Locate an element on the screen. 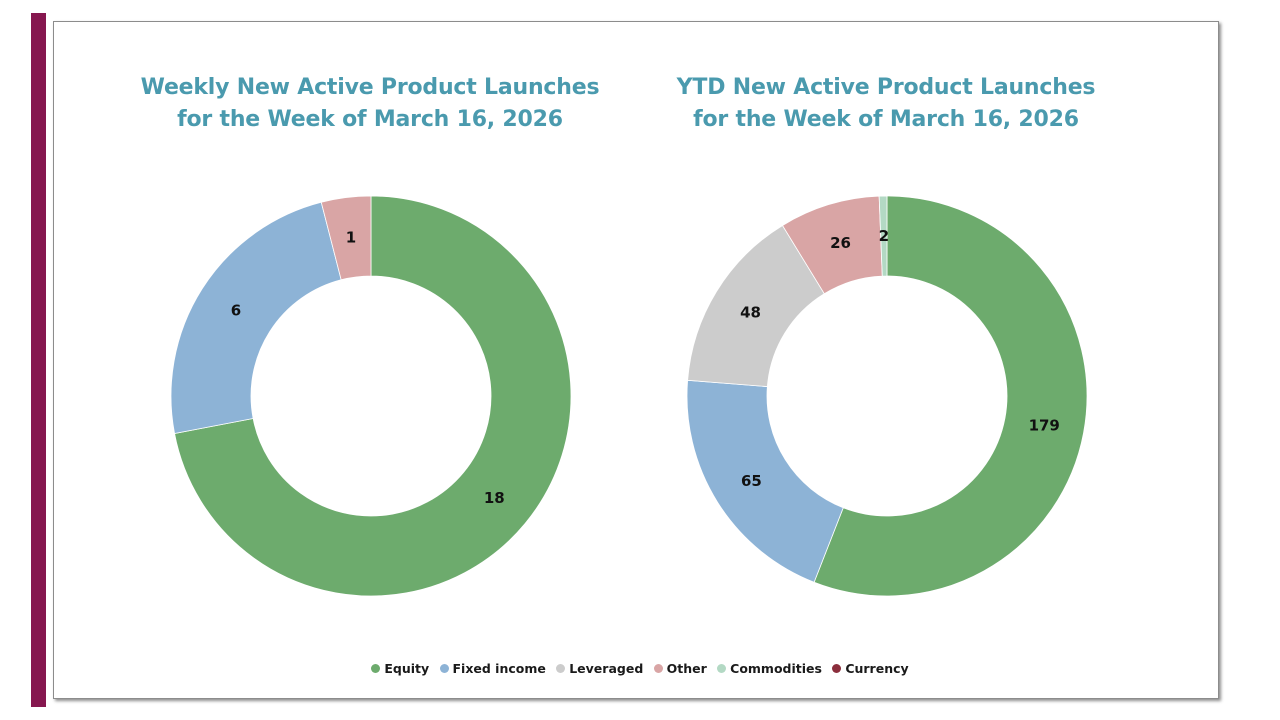 This screenshot has height=720, width=1280. data-label-fixed-income: 65 is located at coordinates (751, 481).